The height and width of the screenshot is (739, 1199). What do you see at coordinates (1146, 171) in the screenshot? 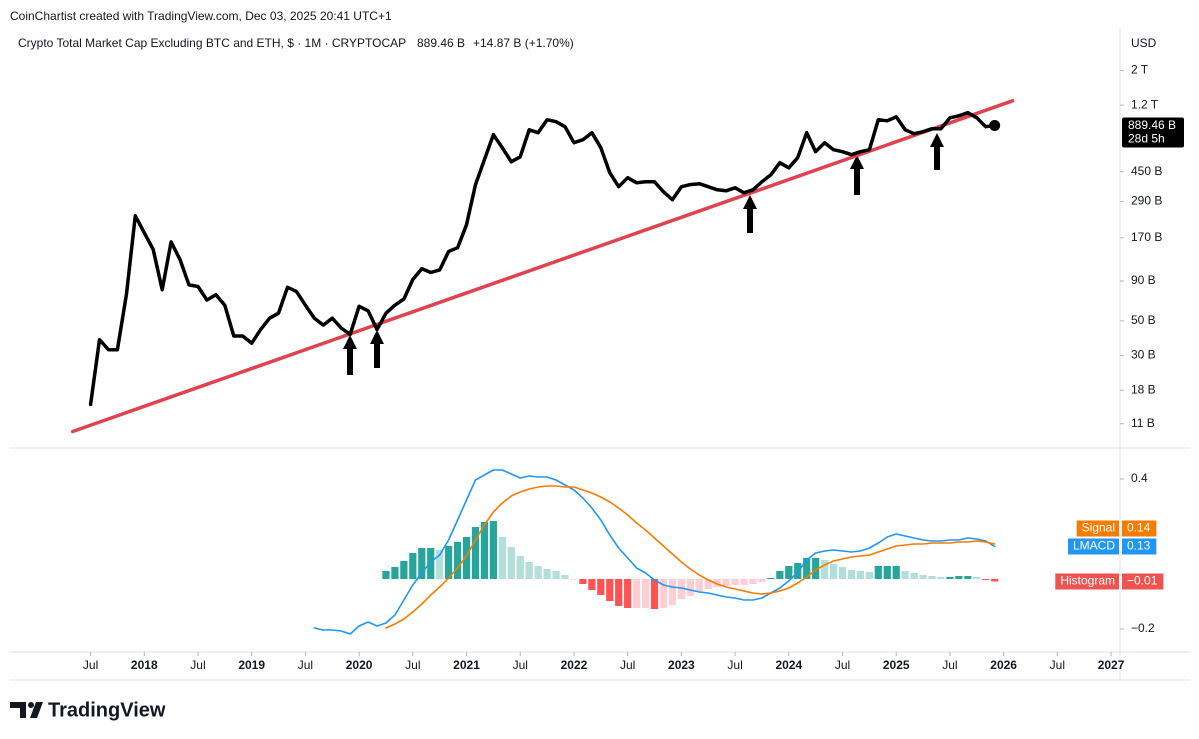
I see `y-tick-label: 450 B` at bounding box center [1146, 171].